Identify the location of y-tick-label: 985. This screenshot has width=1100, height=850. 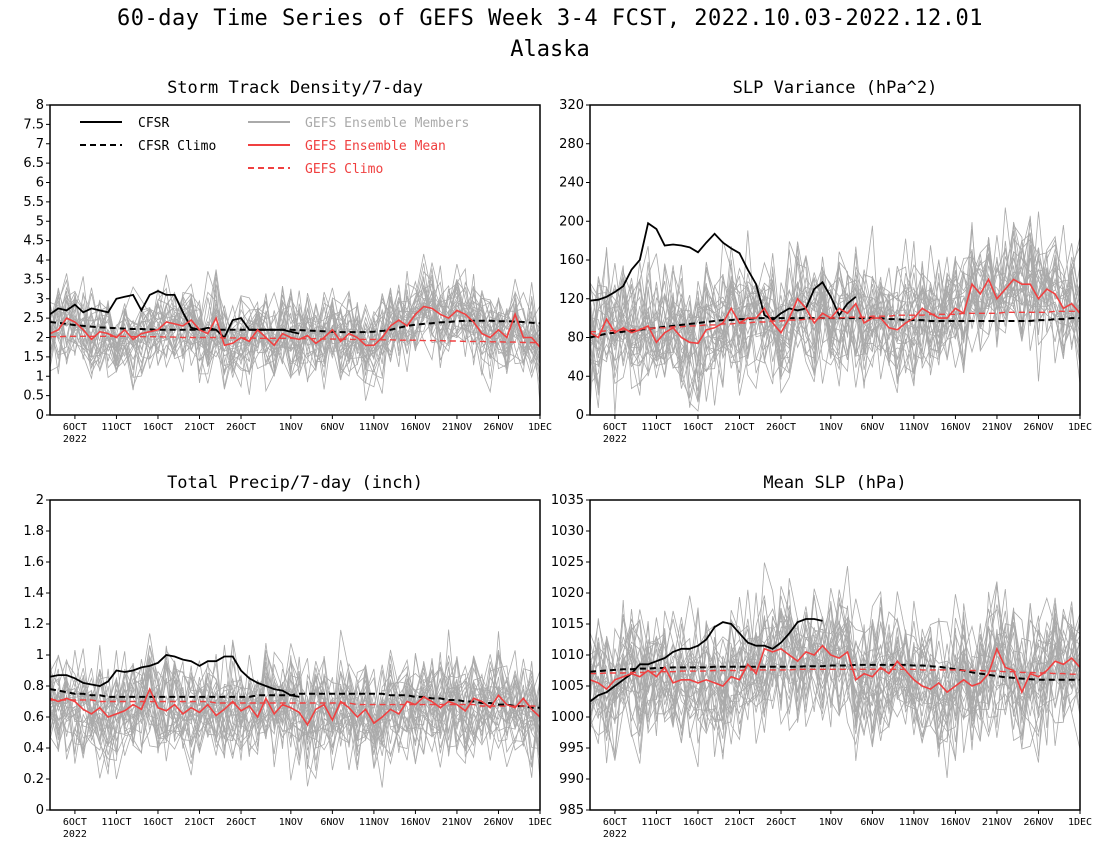
(571, 810).